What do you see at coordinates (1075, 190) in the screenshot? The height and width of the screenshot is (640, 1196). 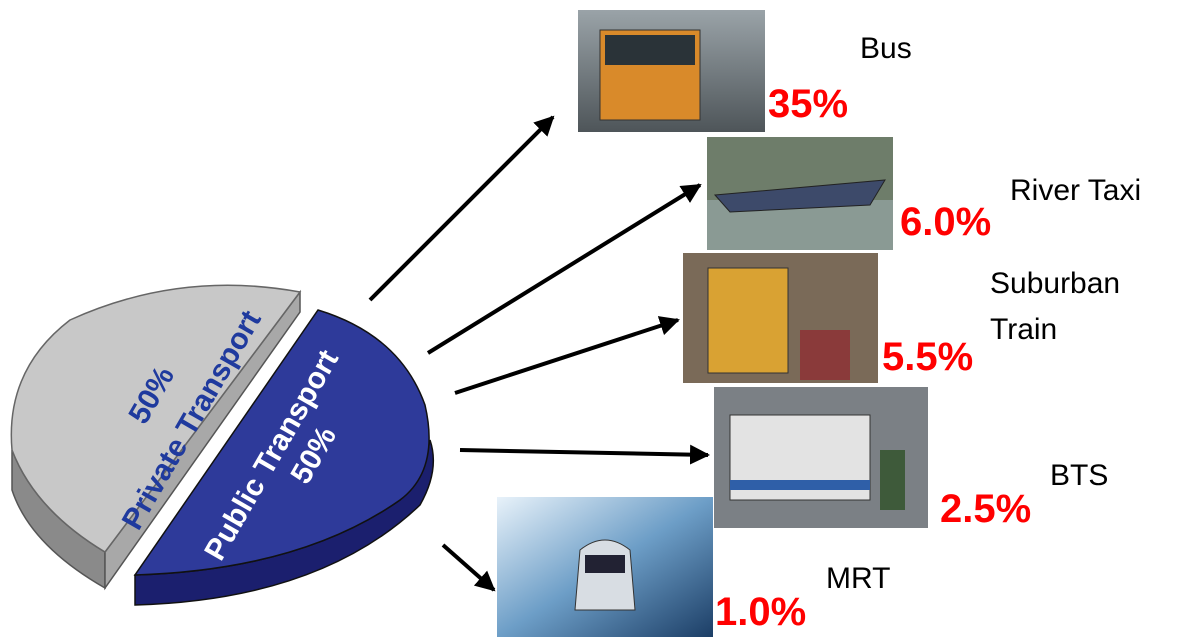 I see `mode-name: River Taxi` at bounding box center [1075, 190].